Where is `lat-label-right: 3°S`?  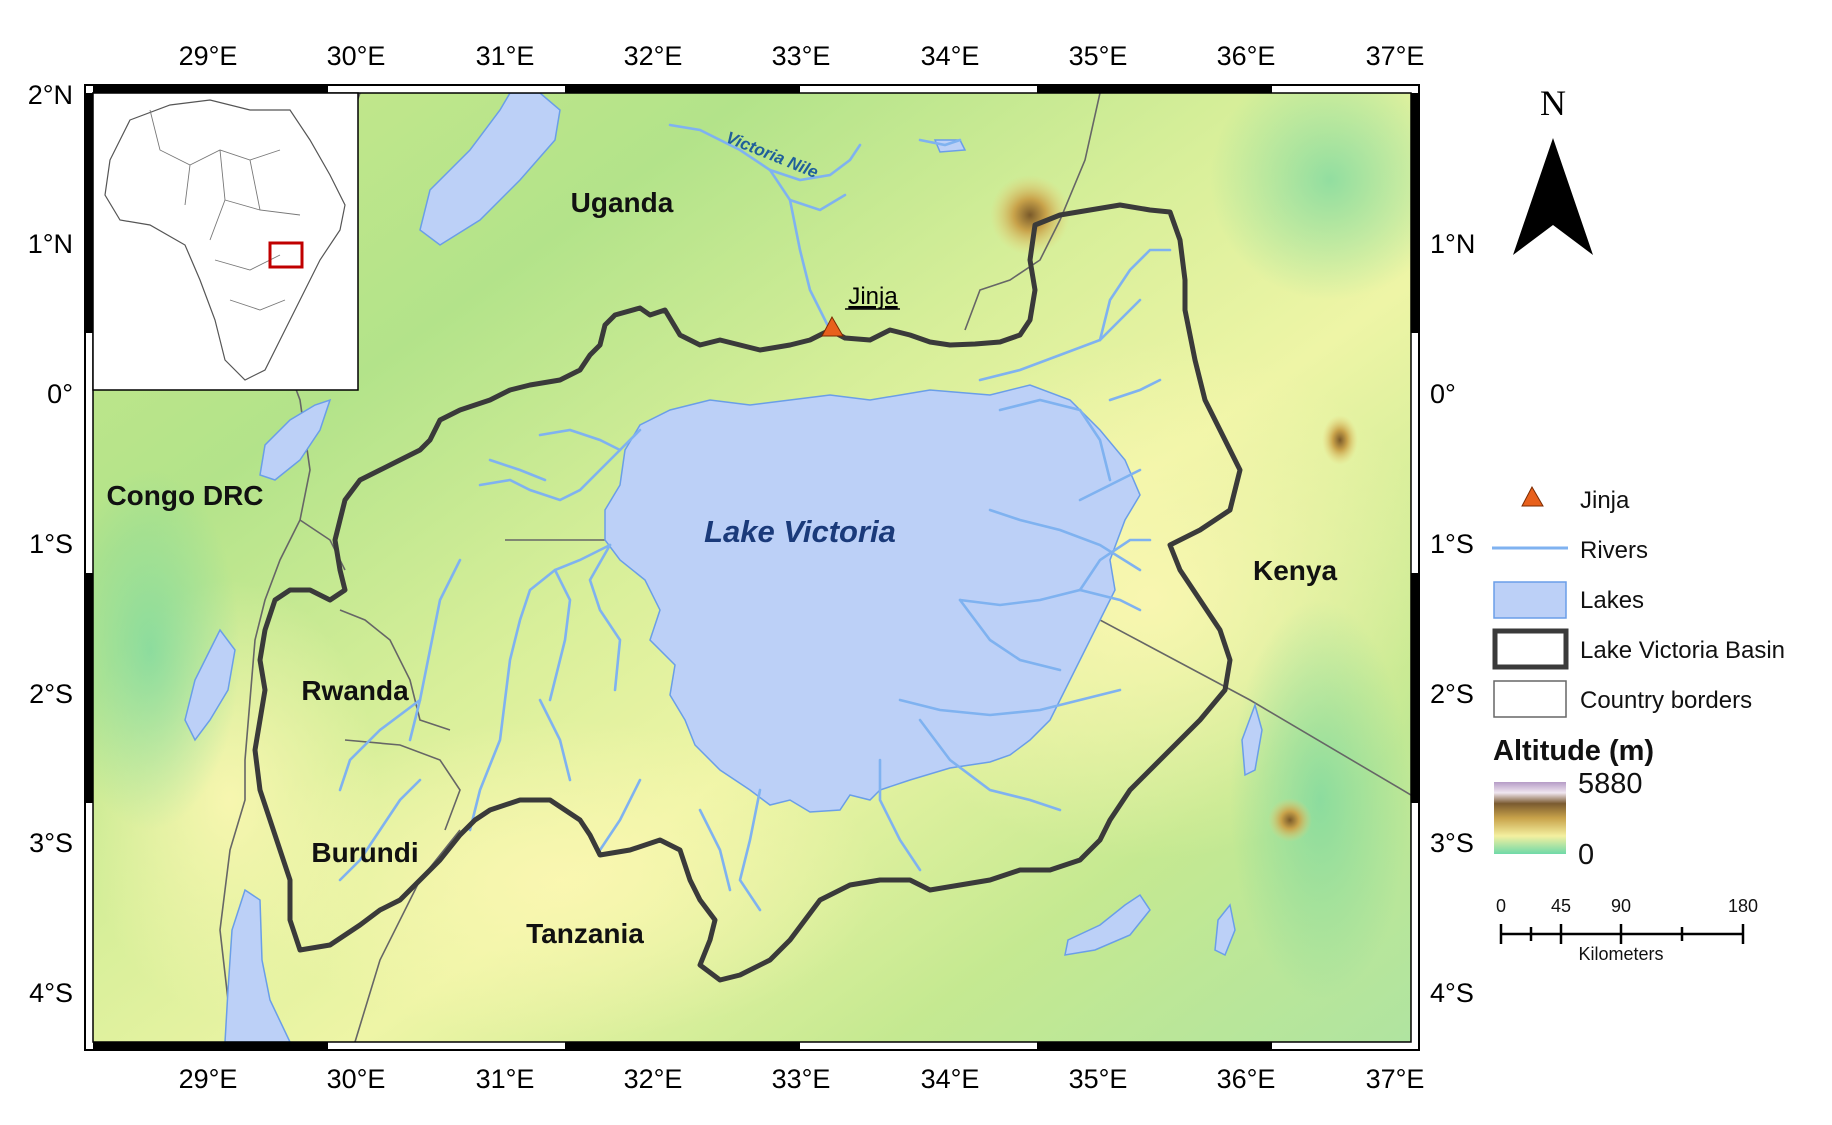 lat-label-right: 3°S is located at coordinates (1452, 843).